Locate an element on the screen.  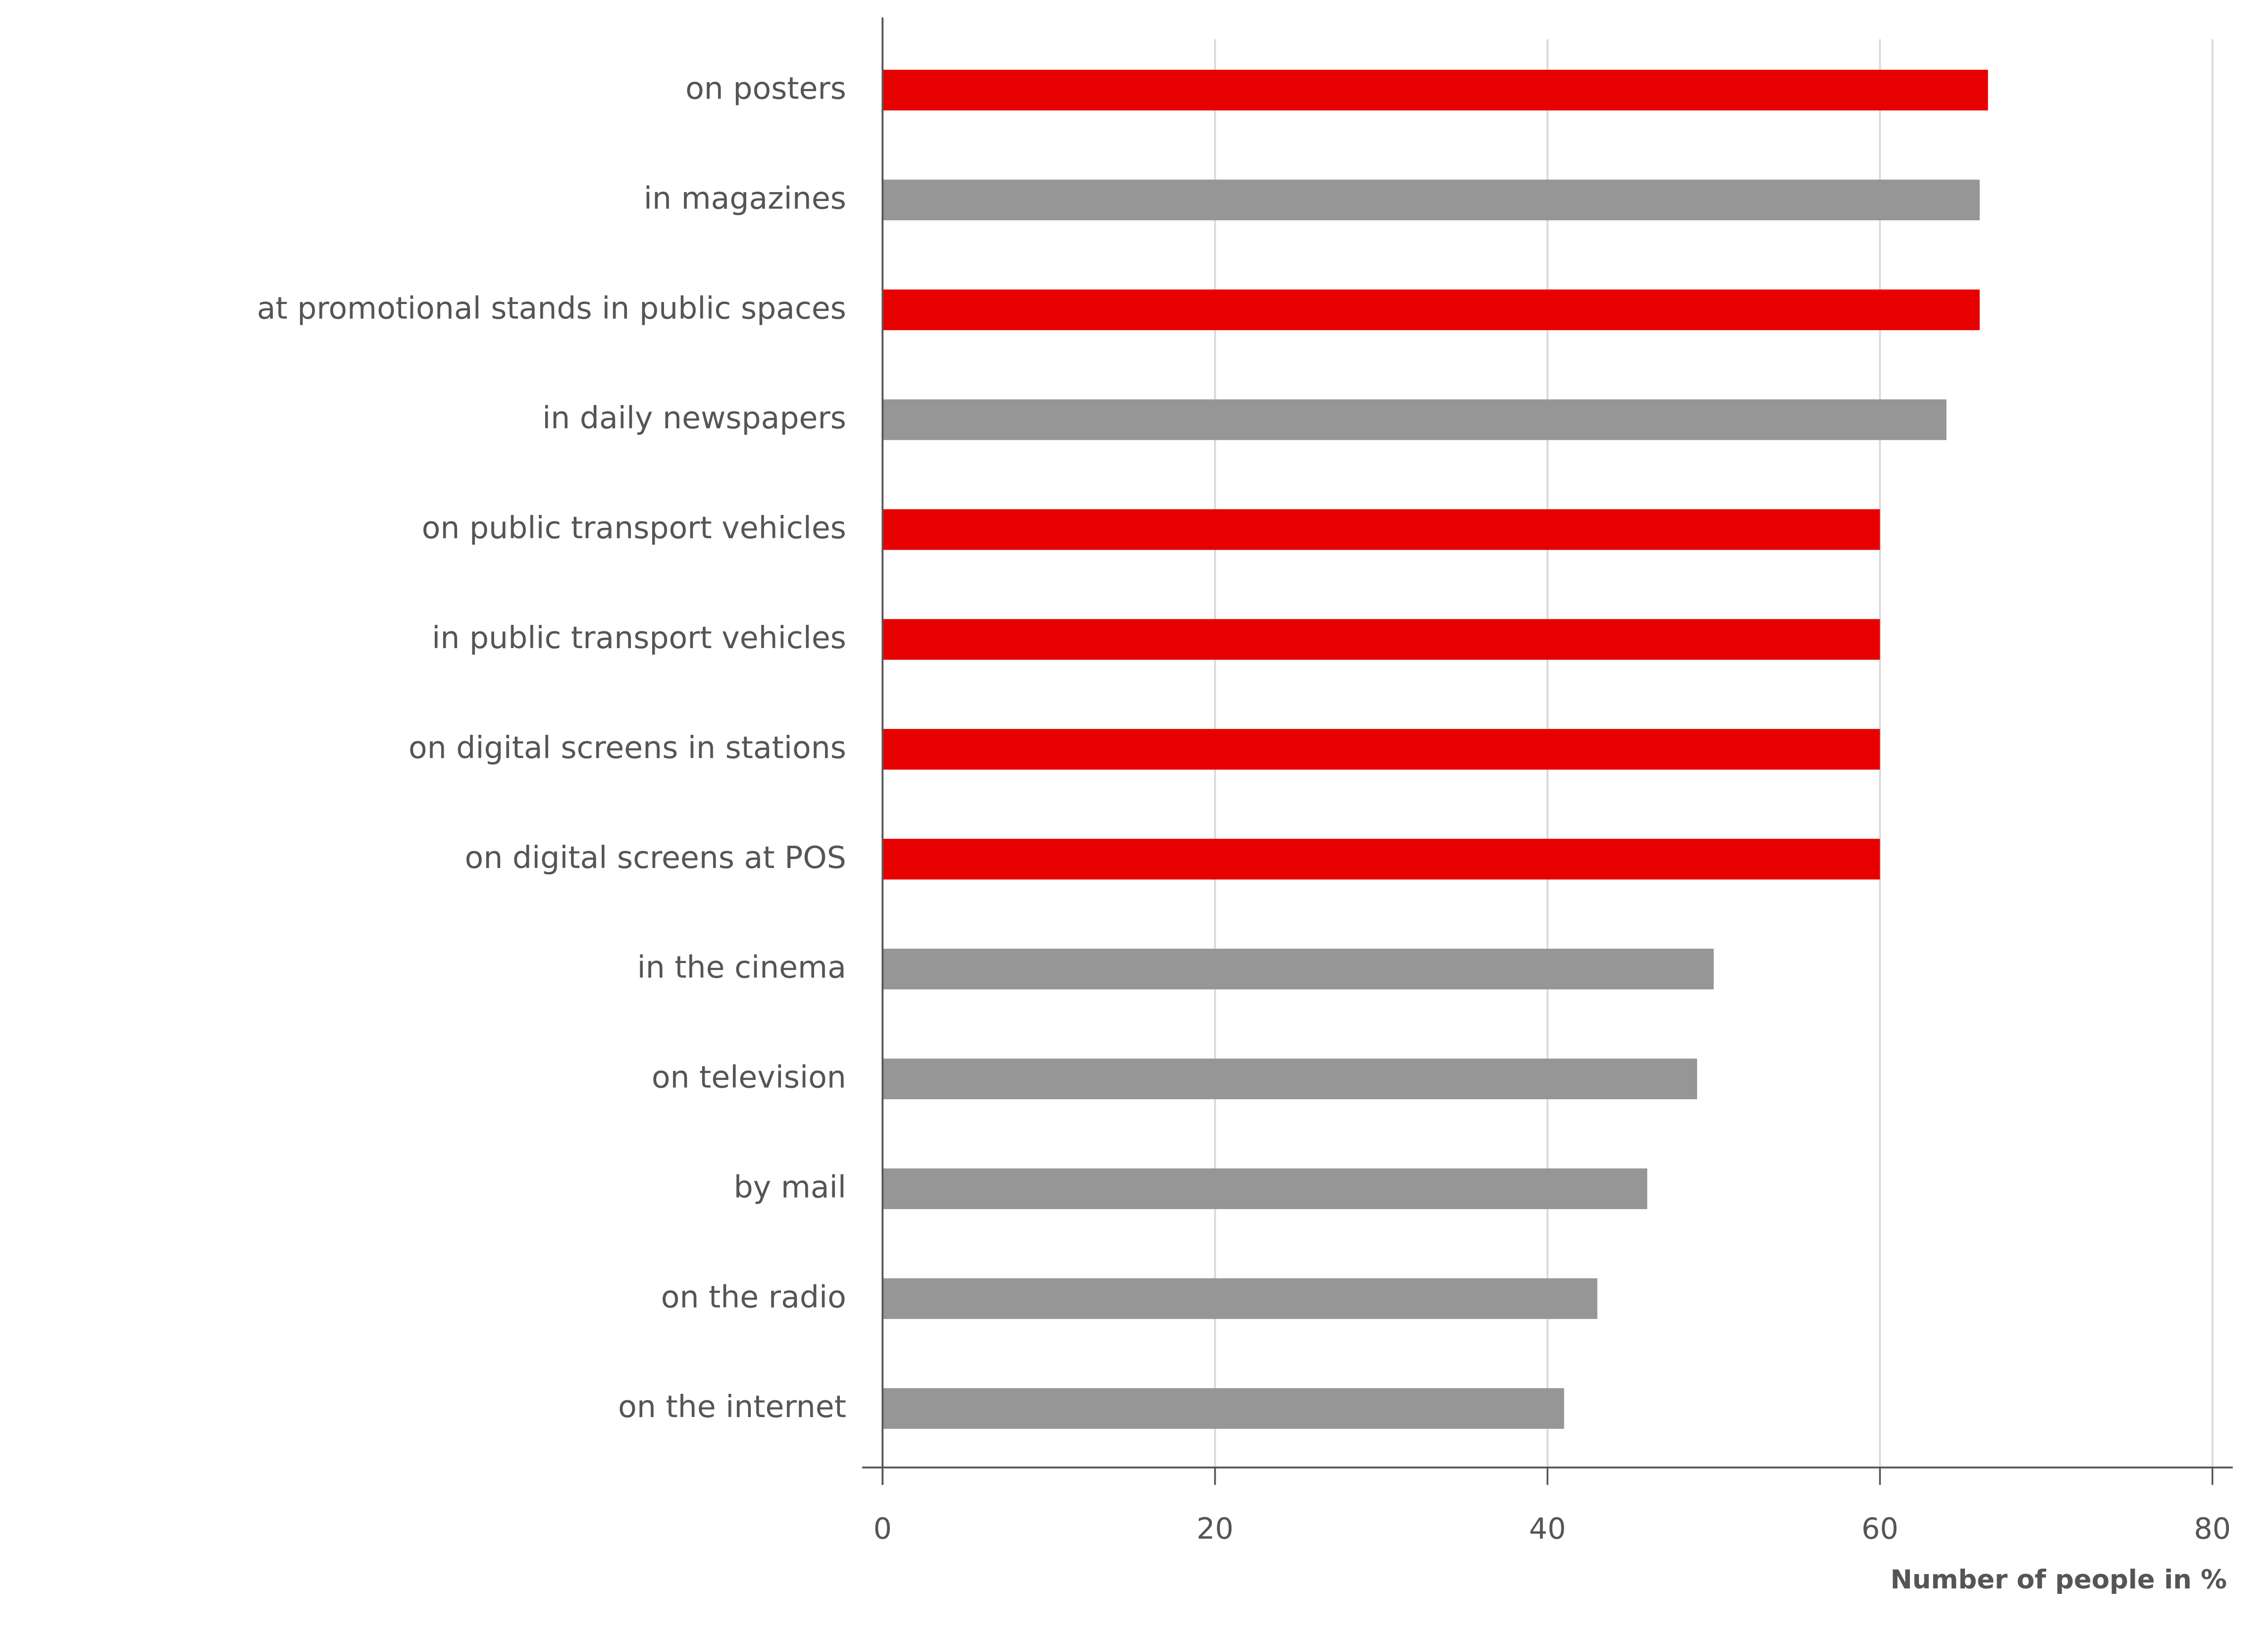
x-tick-label: 80 is located at coordinates (2212, 1529).